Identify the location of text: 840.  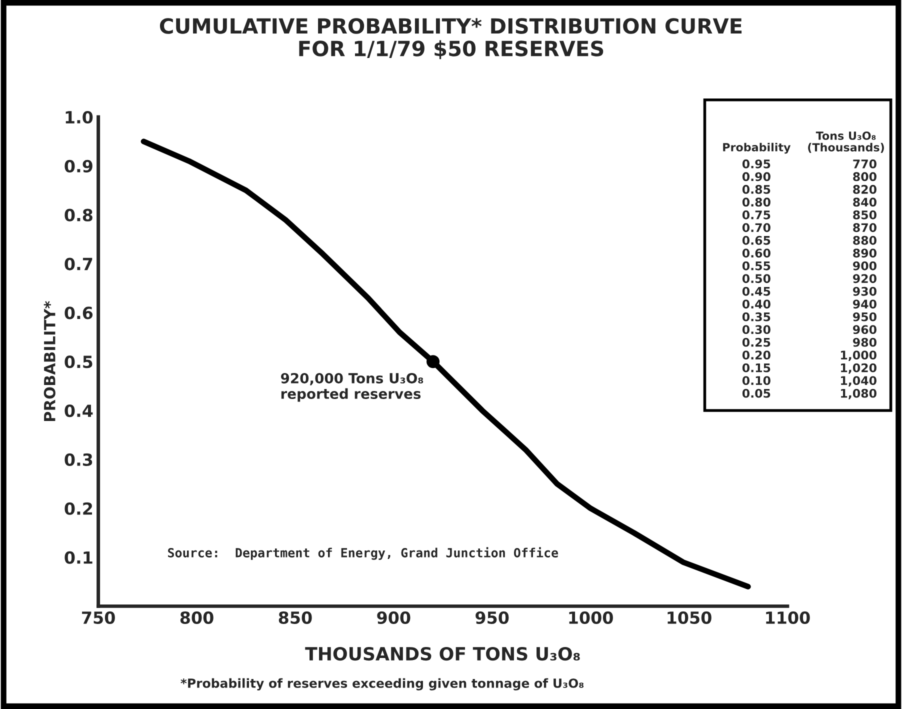
(864, 202).